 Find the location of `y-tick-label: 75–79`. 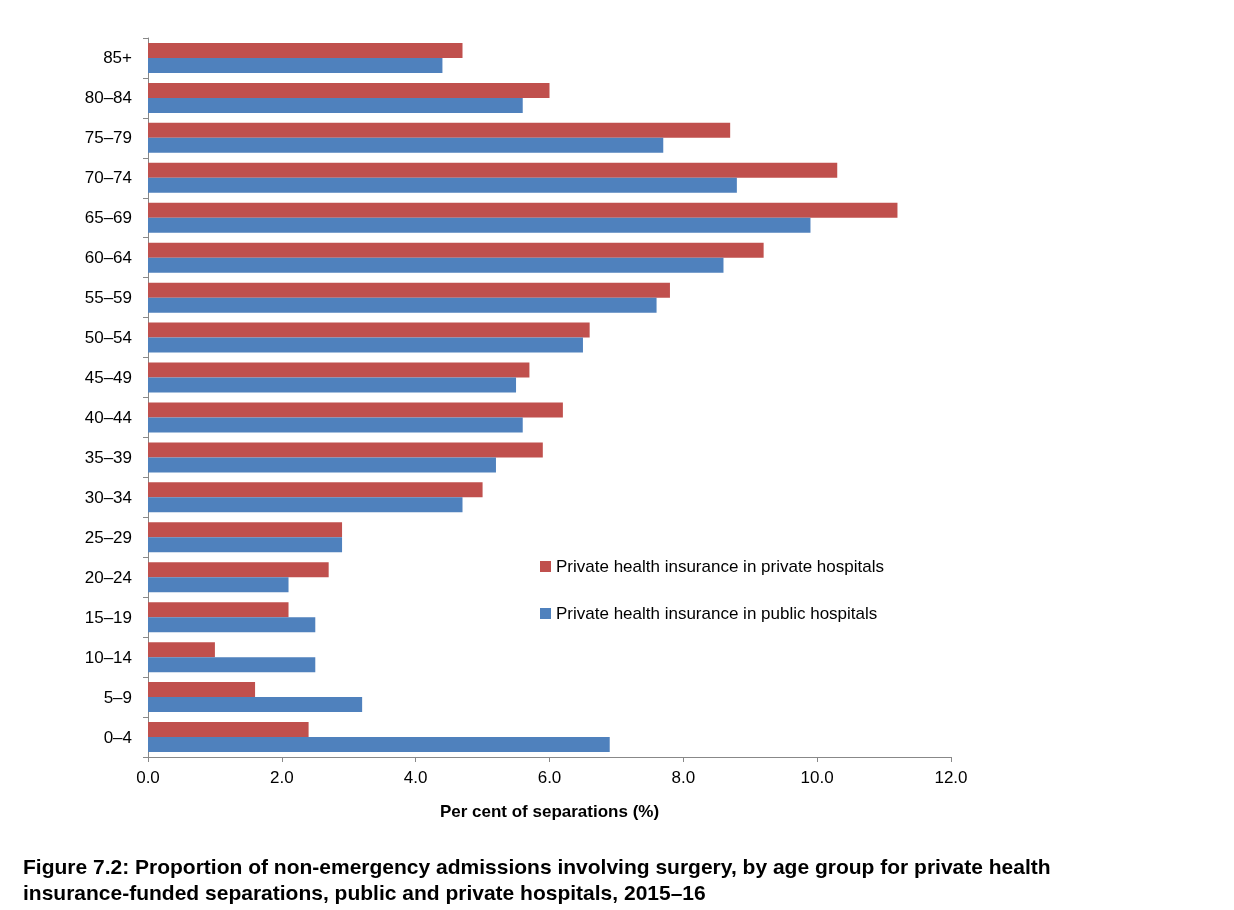

y-tick-label: 75–79 is located at coordinates (108, 138).